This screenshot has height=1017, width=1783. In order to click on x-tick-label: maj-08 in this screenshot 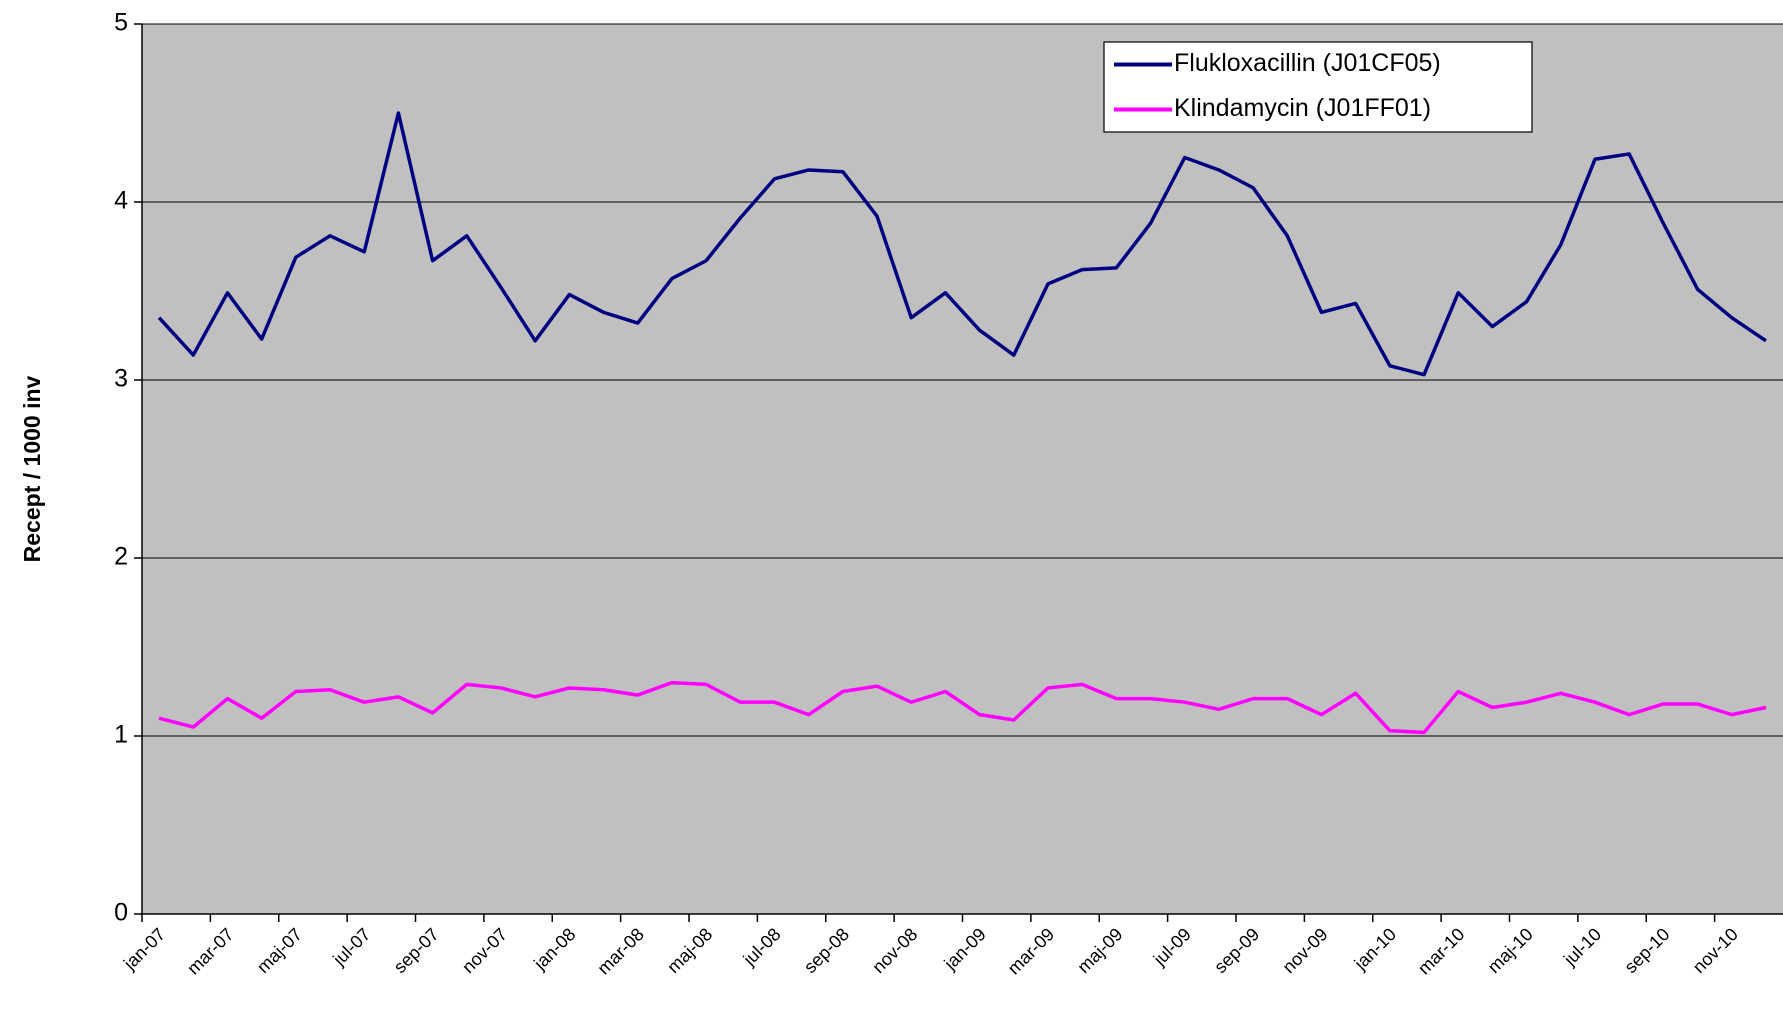, I will do `click(689, 950)`.